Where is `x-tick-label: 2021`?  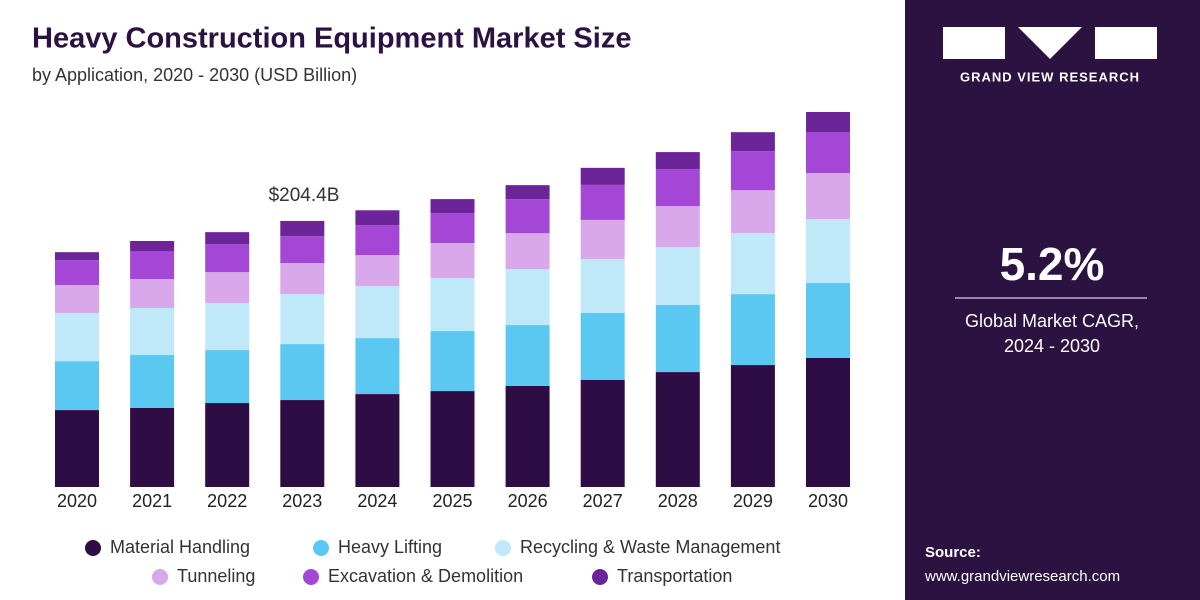
x-tick-label: 2021 is located at coordinates (152, 501).